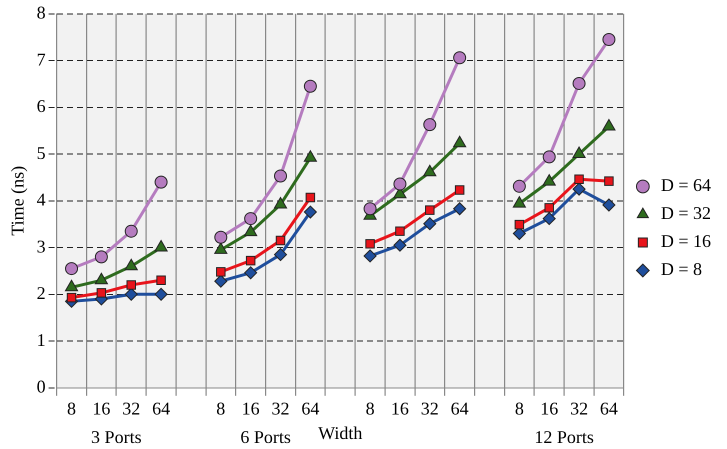 The image size is (727, 449). What do you see at coordinates (340, 432) in the screenshot?
I see `x-axis-title: Width` at bounding box center [340, 432].